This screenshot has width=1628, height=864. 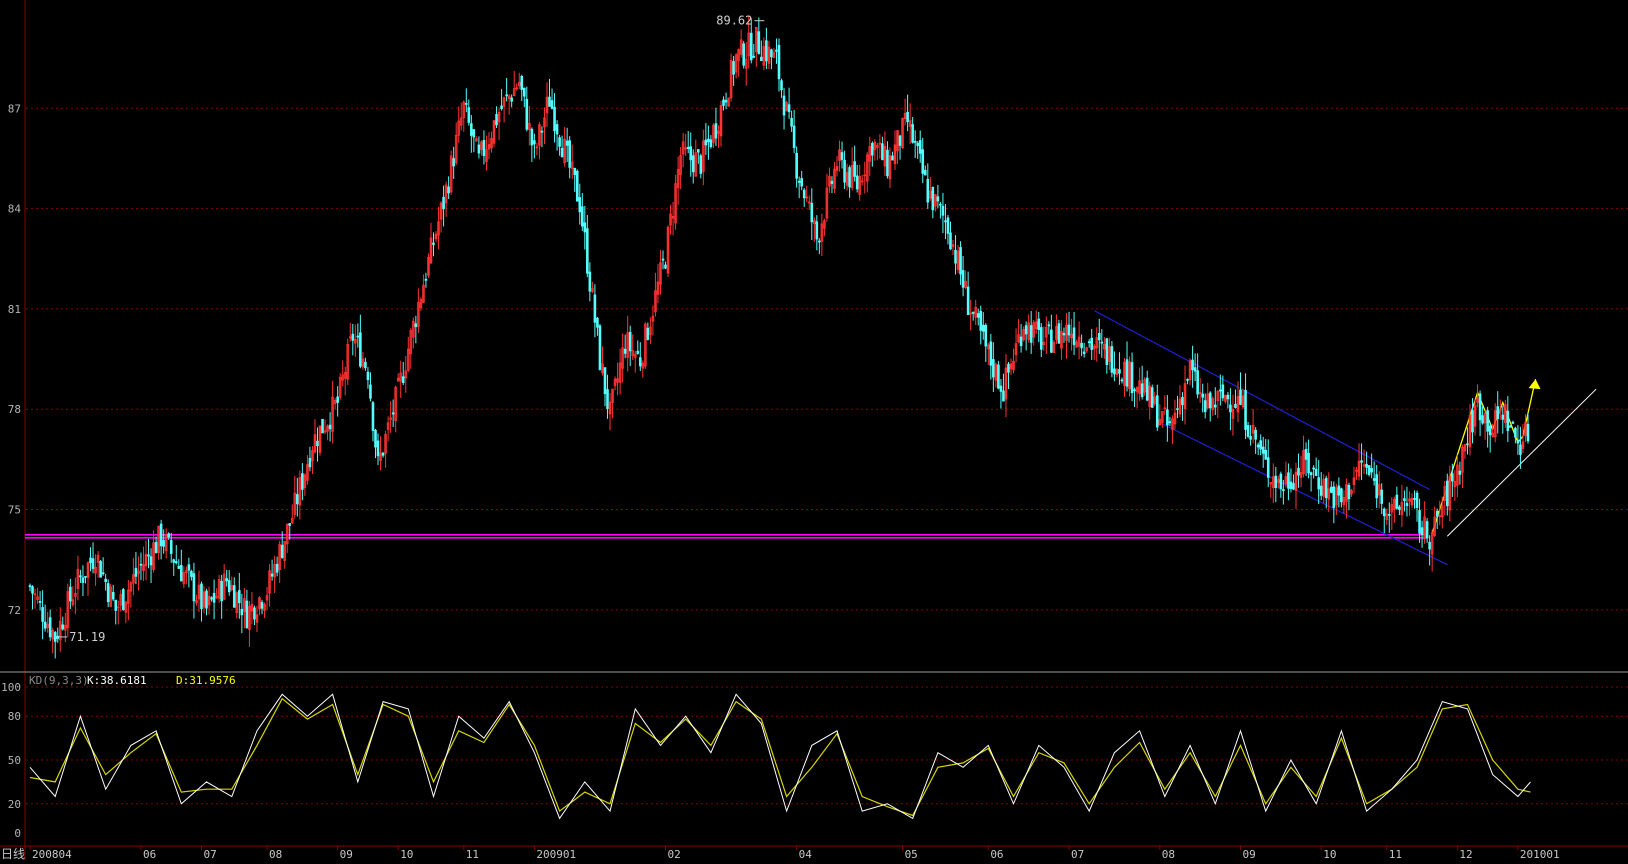 What do you see at coordinates (1395, 854) in the screenshot?
I see `x-tick-label: 11` at bounding box center [1395, 854].